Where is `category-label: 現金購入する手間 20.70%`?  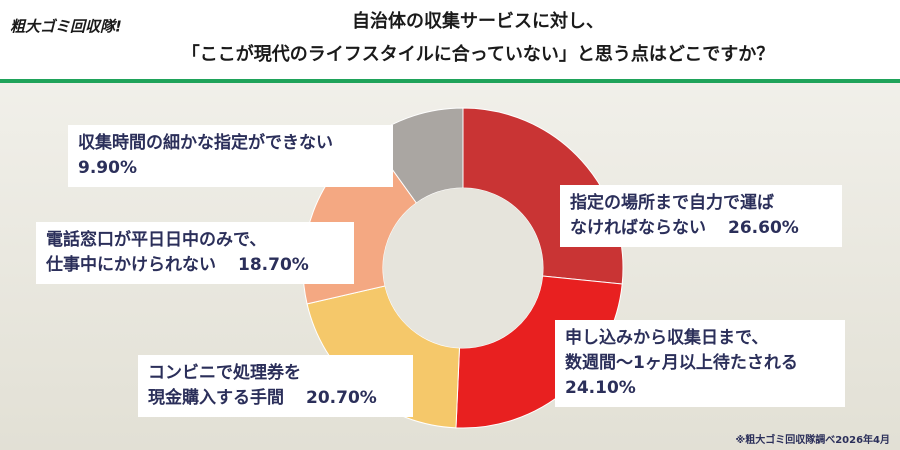
category-label: 現金購入する手間 20.70% is located at coordinates (262, 397).